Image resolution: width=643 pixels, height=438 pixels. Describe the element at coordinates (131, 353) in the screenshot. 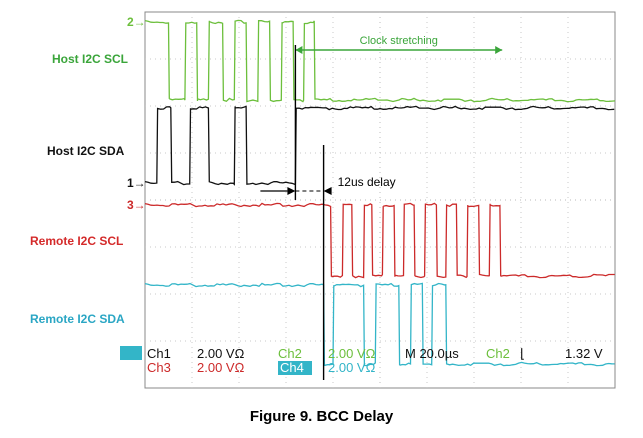

I see `trigger-indicator` at that location.